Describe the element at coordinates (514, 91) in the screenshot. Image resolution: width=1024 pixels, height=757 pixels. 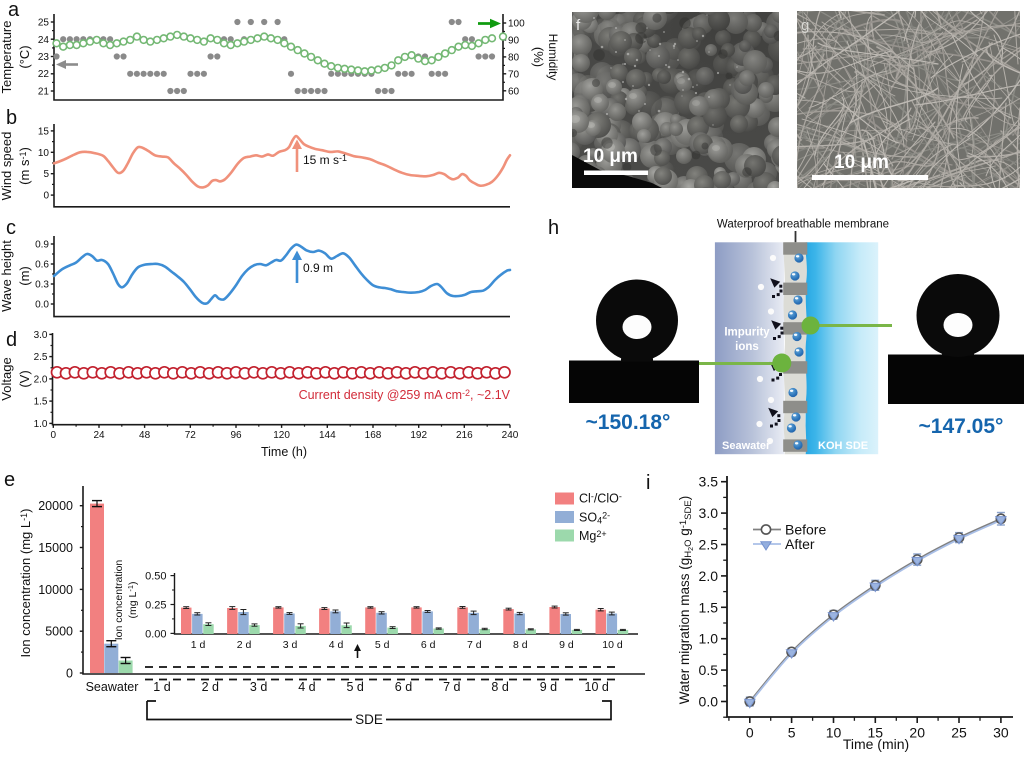
I see `svg-text: 60` at that location.